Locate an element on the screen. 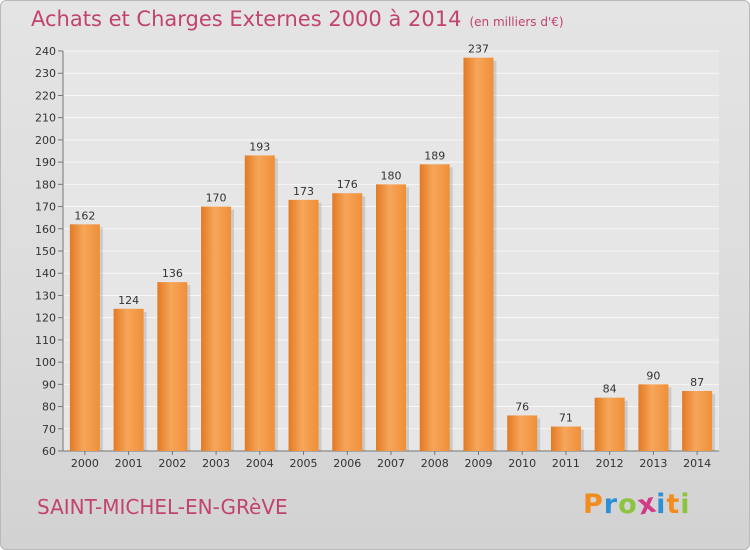  y-tick-label: 150 is located at coordinates (45, 251).